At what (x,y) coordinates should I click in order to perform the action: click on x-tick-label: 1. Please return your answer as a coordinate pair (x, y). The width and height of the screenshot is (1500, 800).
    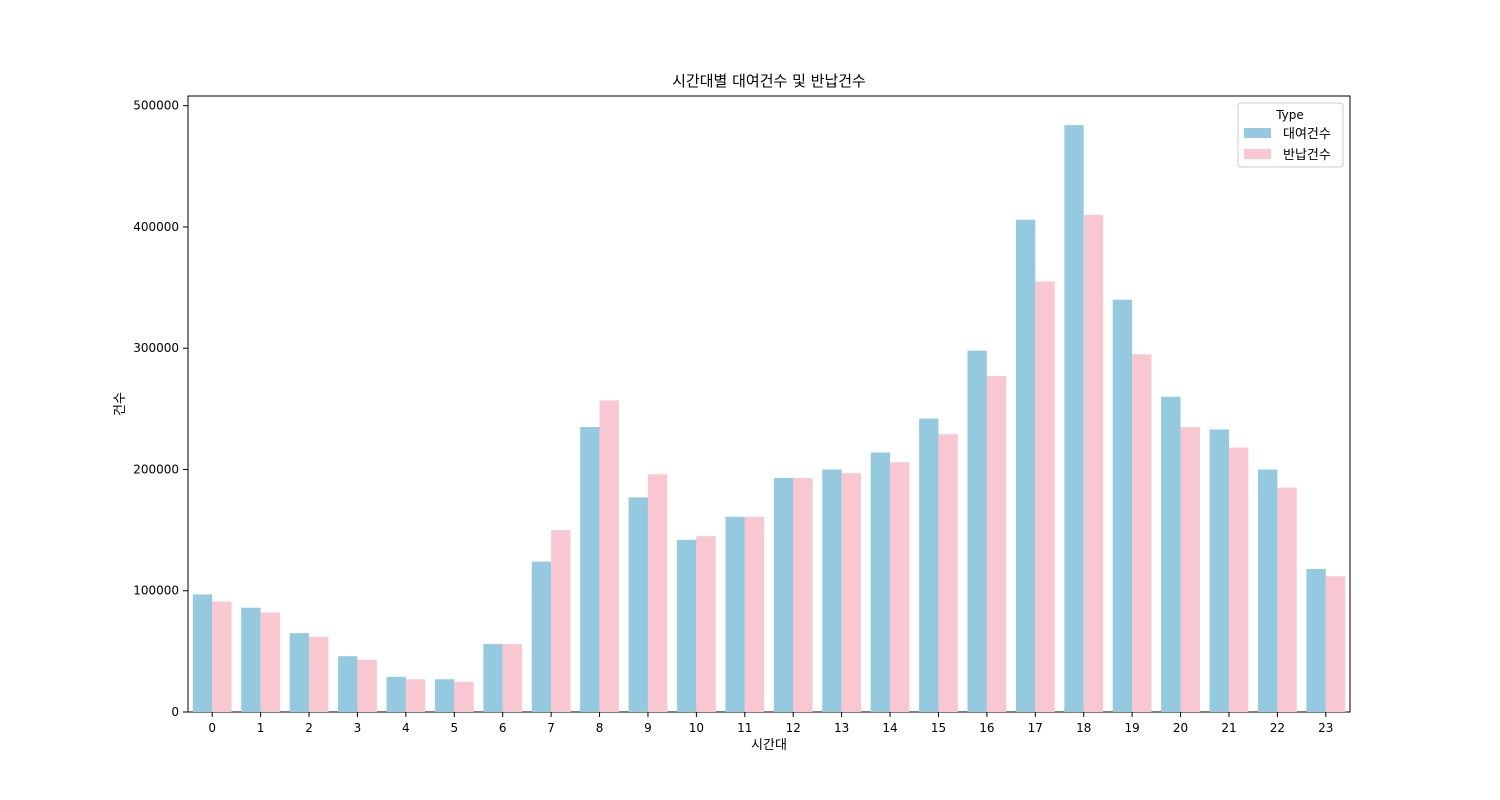
    Looking at the image, I should click on (261, 728).